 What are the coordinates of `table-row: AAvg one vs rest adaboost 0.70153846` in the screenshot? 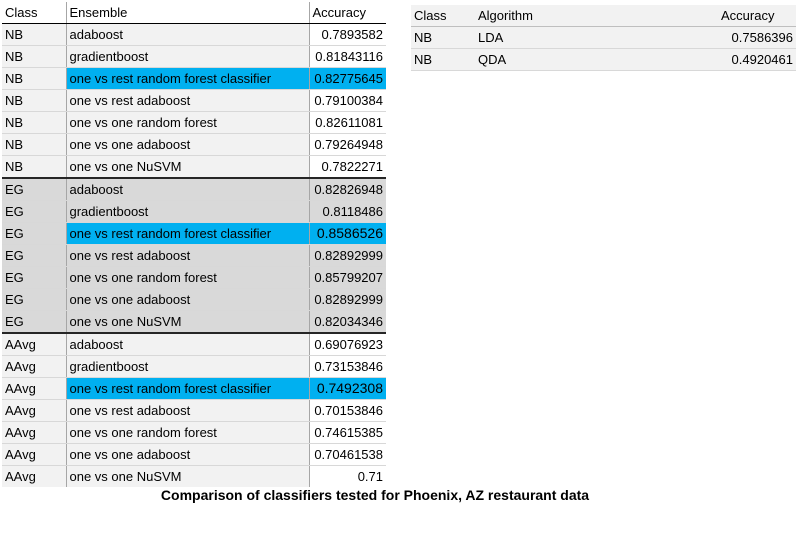 It's located at (194, 410).